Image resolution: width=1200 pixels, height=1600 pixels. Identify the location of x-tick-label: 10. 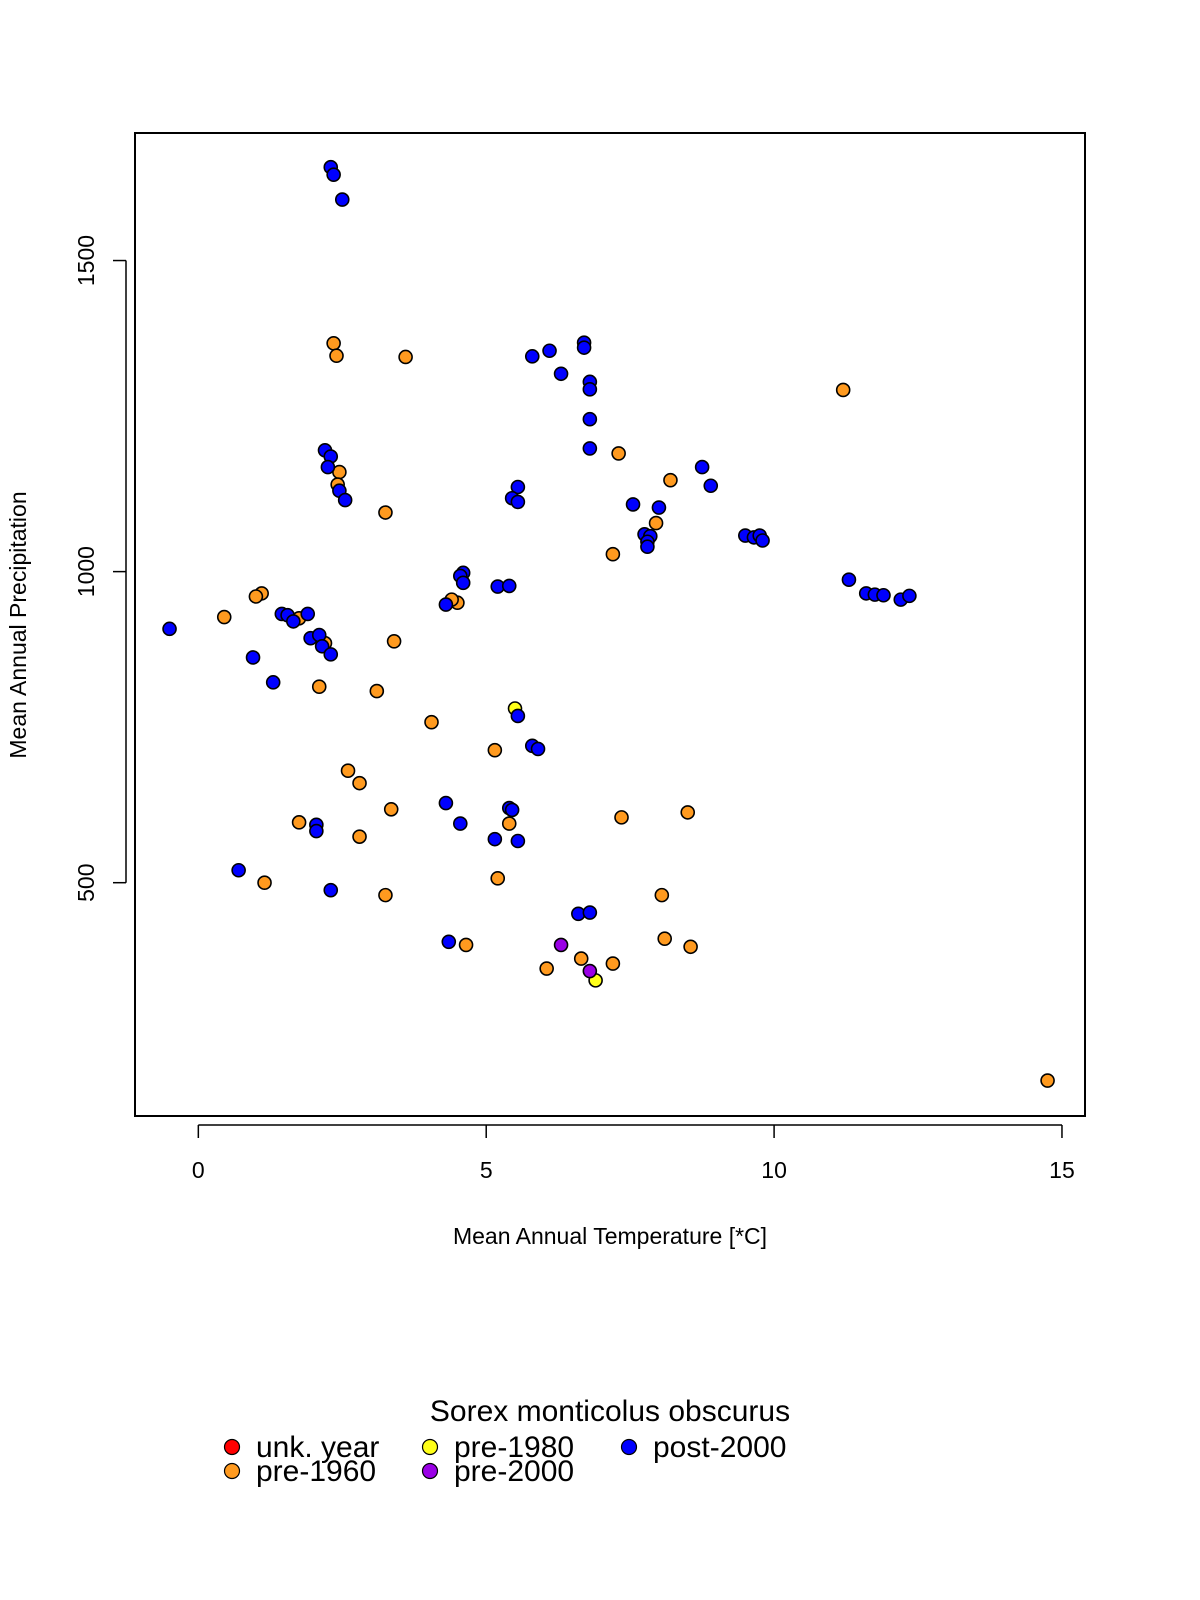
(774, 1170).